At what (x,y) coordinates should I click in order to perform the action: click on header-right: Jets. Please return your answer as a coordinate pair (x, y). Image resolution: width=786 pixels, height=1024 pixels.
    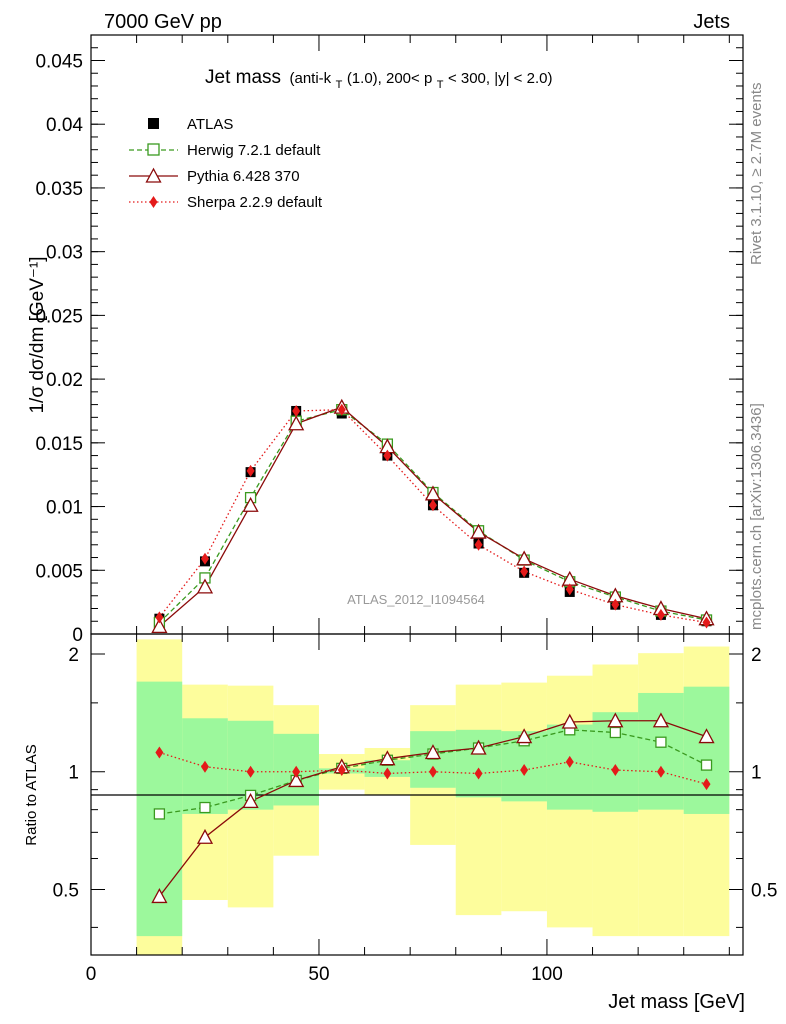
    Looking at the image, I should click on (711, 22).